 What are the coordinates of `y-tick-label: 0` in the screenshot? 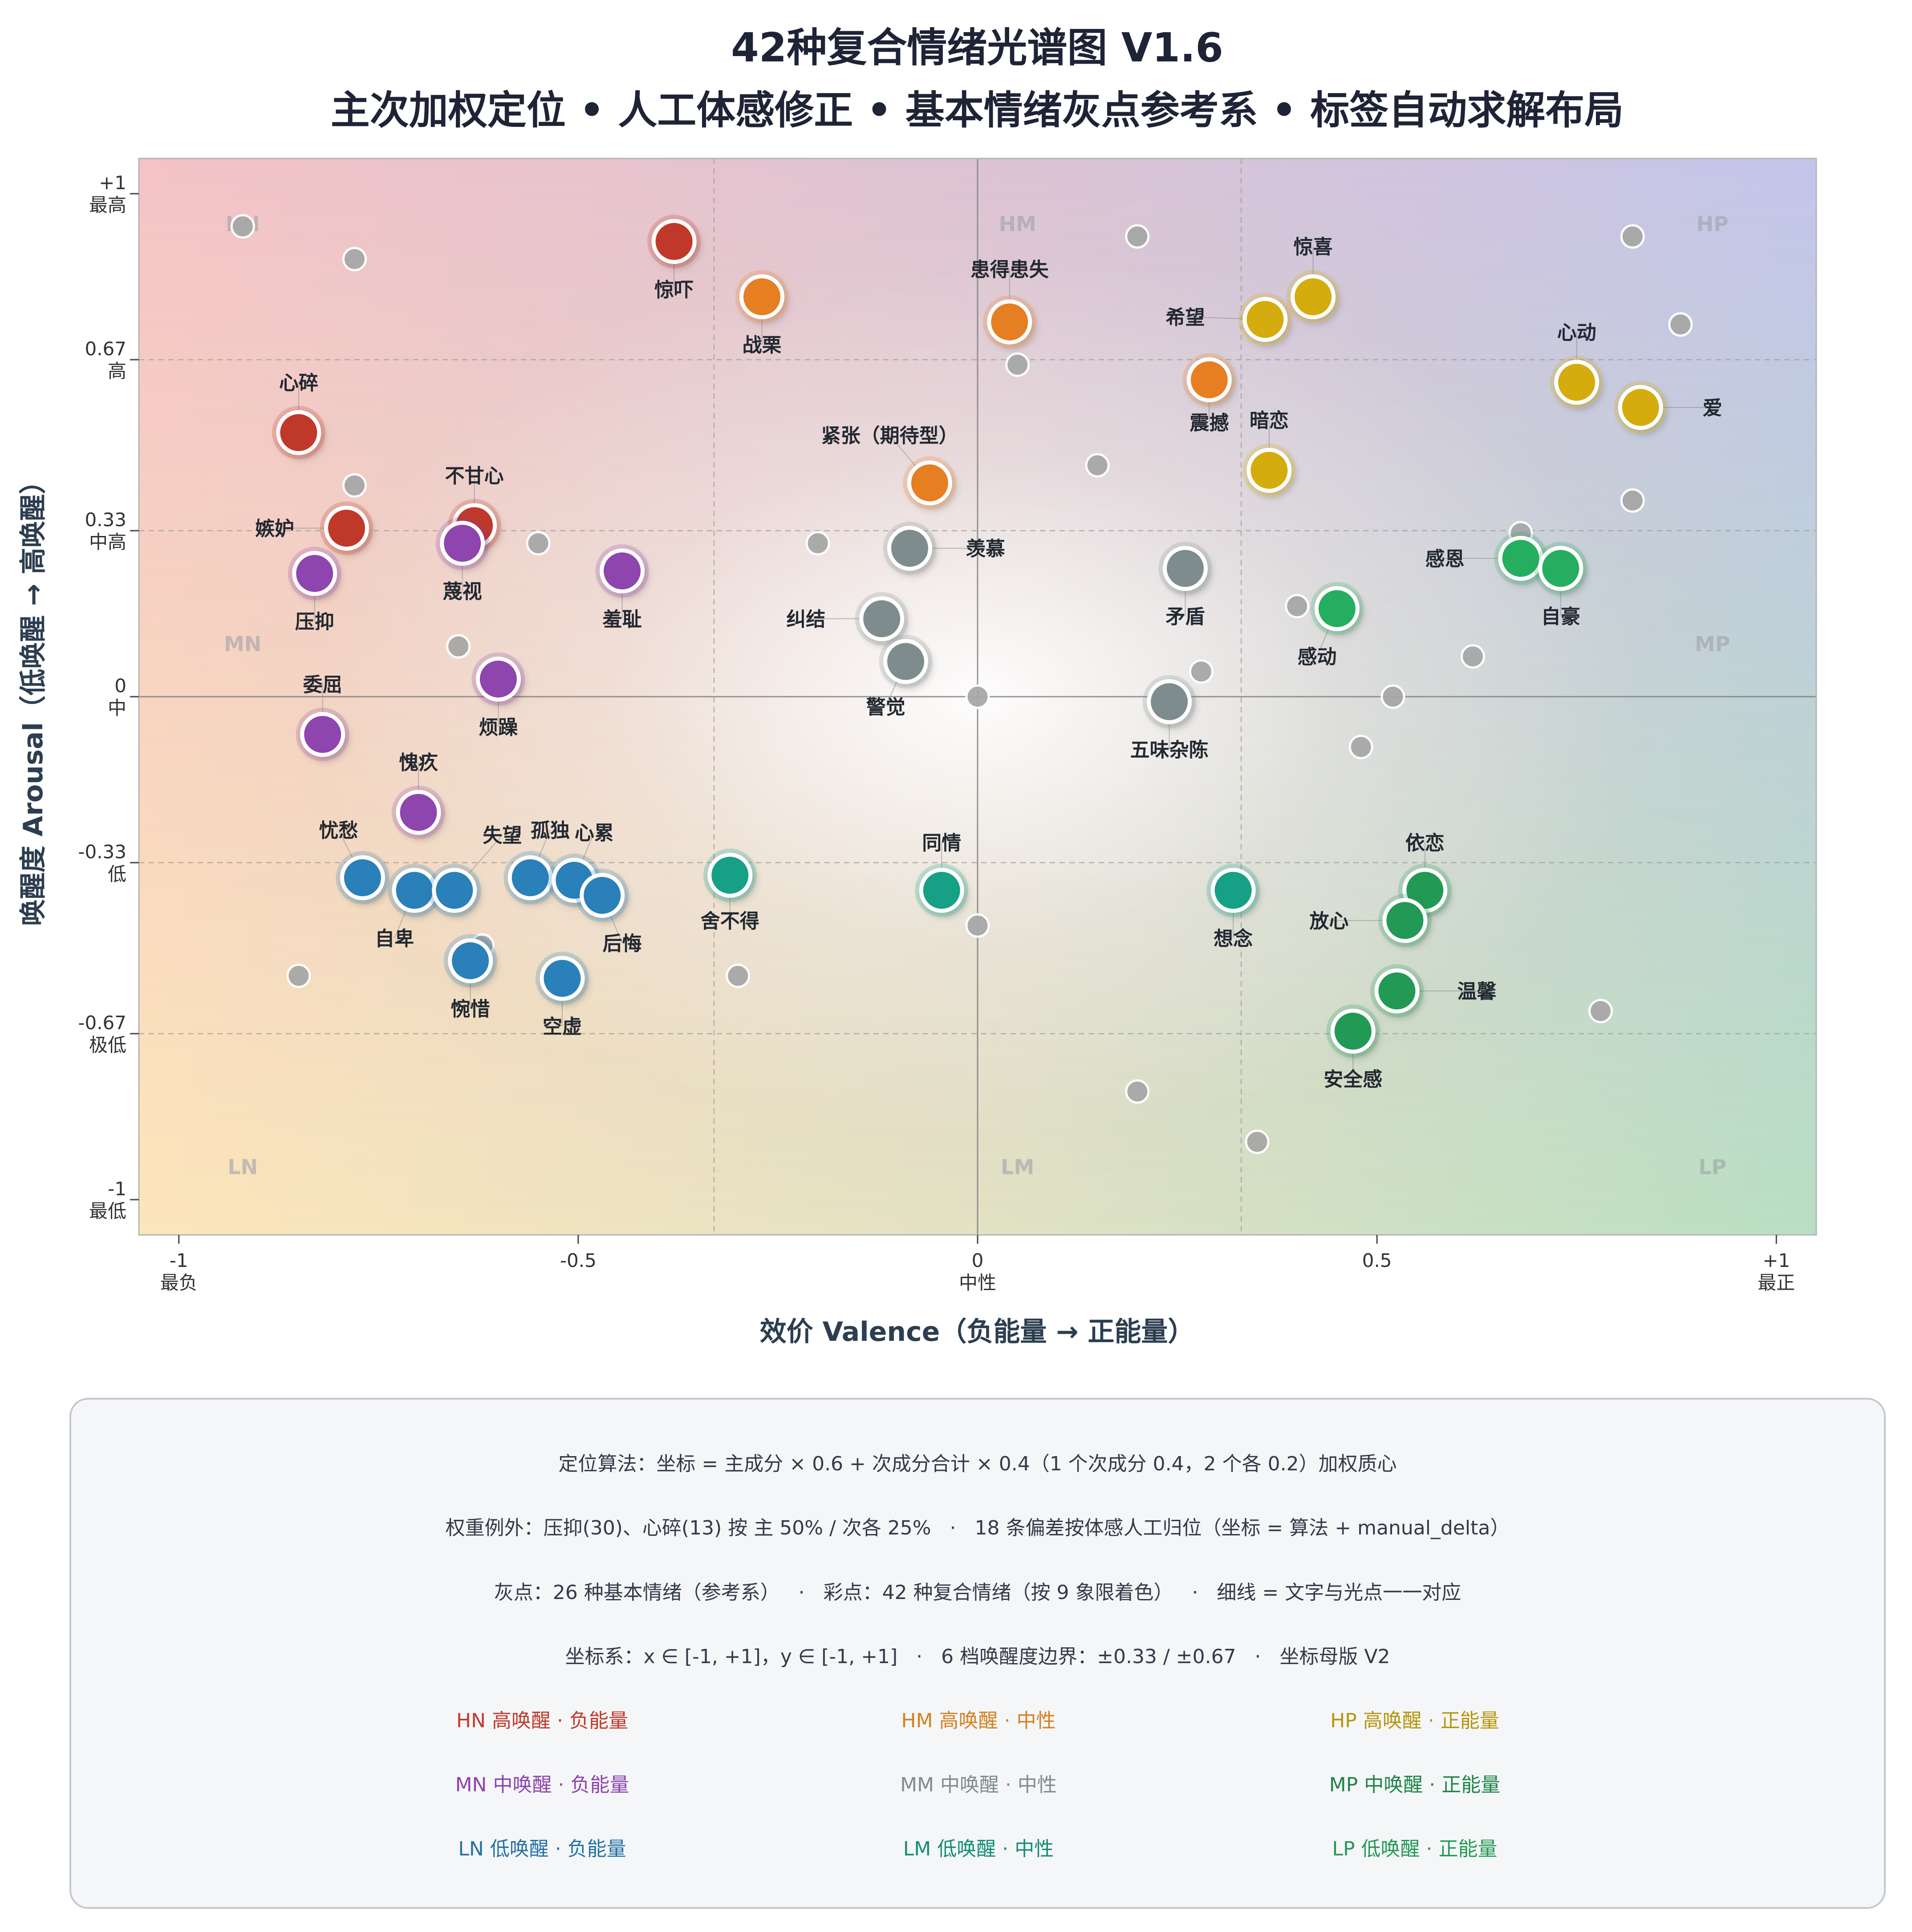 It's located at (120, 686).